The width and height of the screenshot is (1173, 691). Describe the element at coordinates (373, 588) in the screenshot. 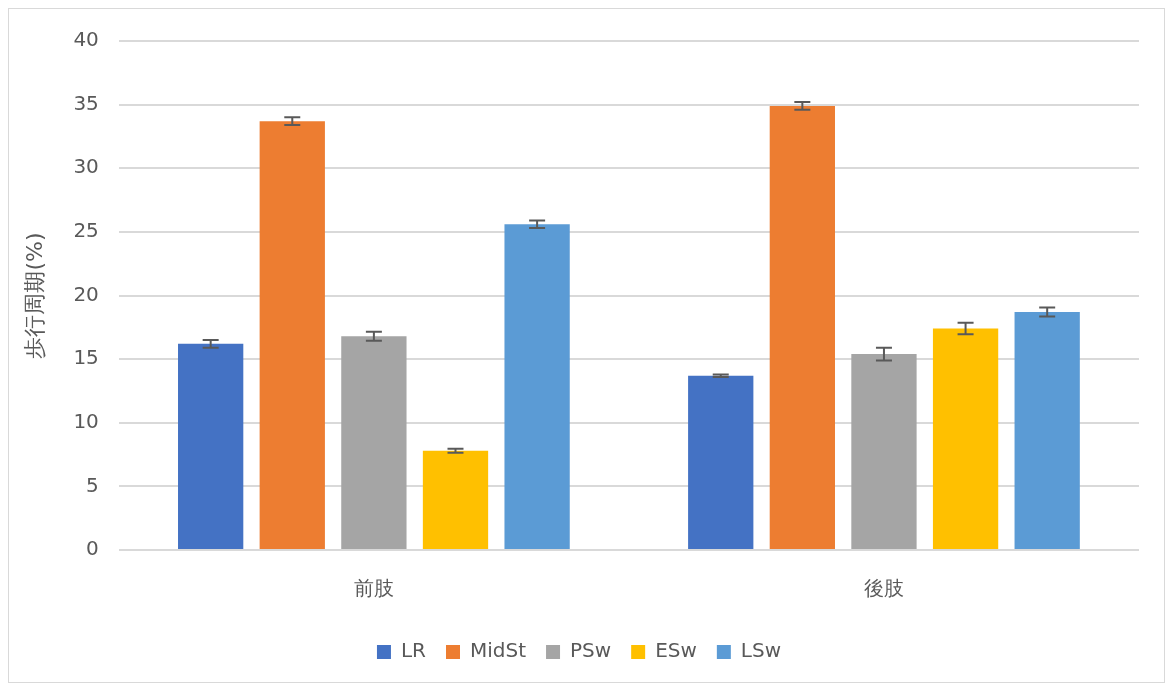

I see `x-tick-label: 前肢` at that location.